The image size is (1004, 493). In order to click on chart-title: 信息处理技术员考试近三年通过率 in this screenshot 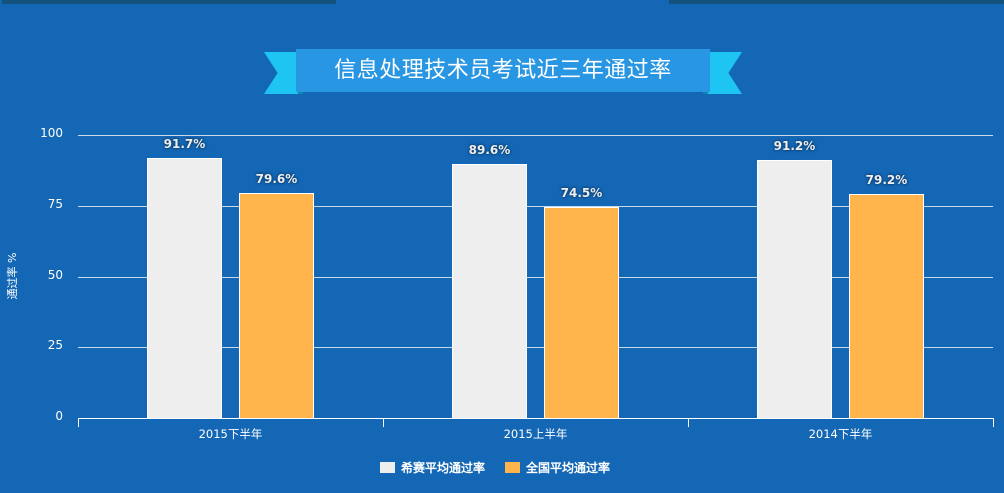, I will do `click(503, 70)`.